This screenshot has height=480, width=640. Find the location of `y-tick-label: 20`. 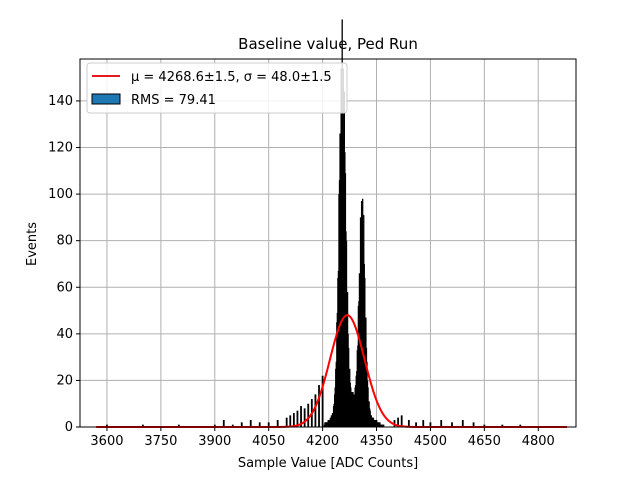

y-tick-label: 20 is located at coordinates (64, 380).